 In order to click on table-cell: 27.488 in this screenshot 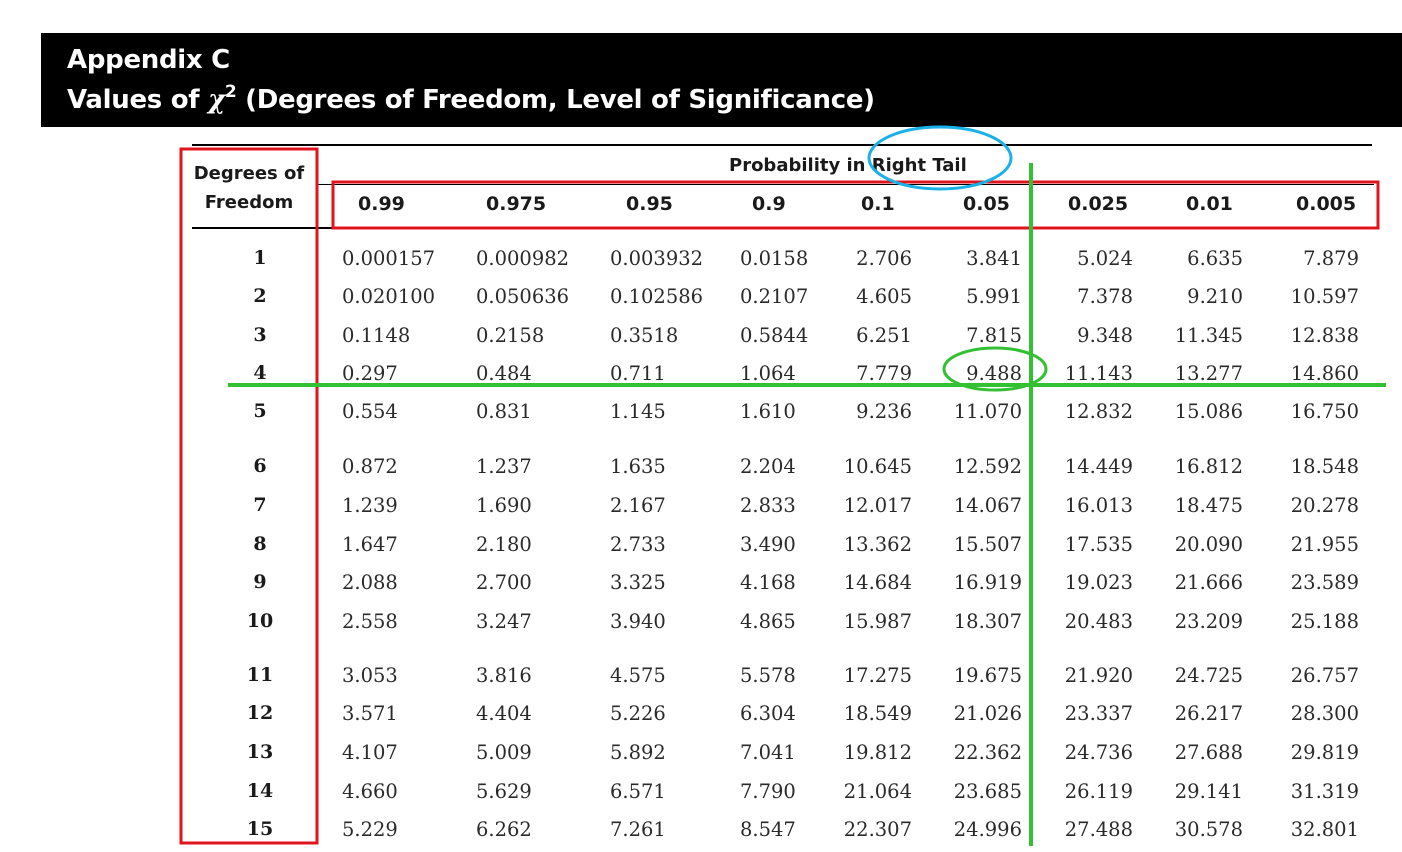, I will do `click(1098, 829)`.